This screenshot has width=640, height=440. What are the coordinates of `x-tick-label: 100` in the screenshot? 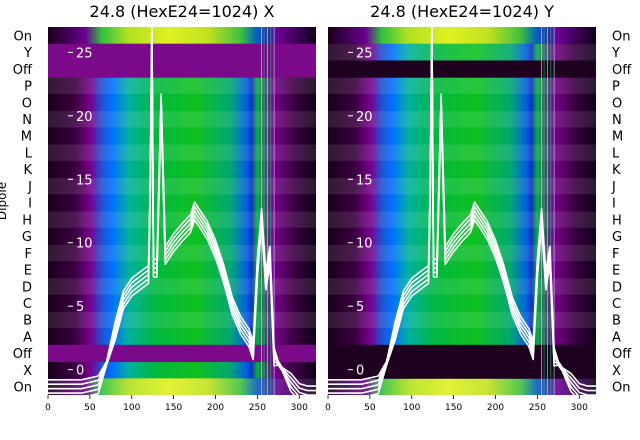 It's located at (131, 408).